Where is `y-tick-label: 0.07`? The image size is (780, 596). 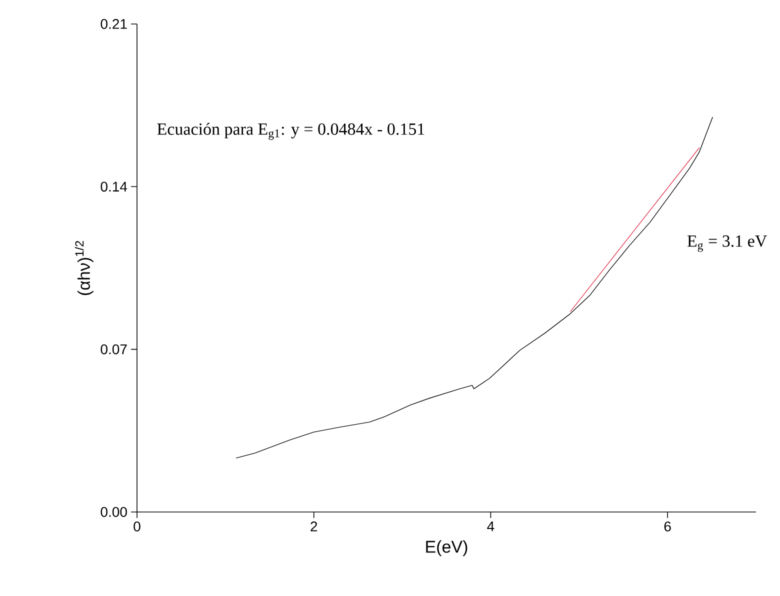
y-tick-label: 0.07 is located at coordinates (113, 349).